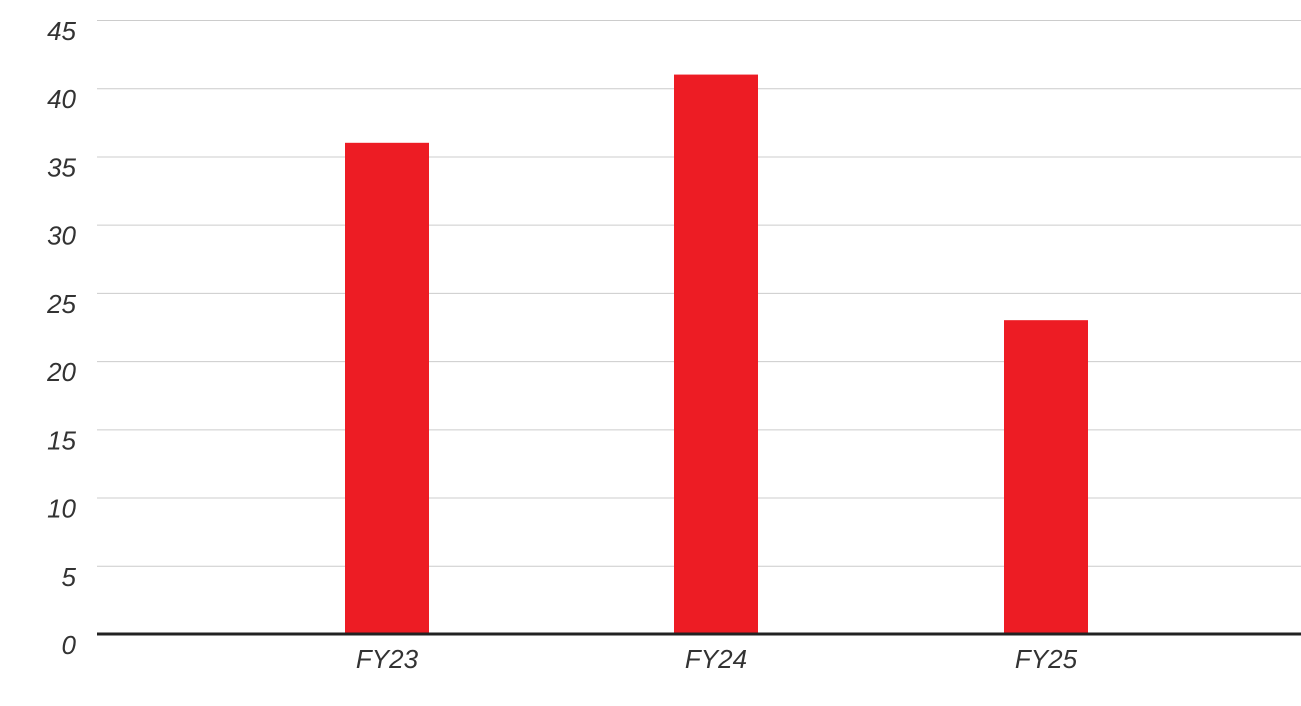 The height and width of the screenshot is (706, 1301). What do you see at coordinates (61, 372) in the screenshot?
I see `y-tick-label: 20` at bounding box center [61, 372].